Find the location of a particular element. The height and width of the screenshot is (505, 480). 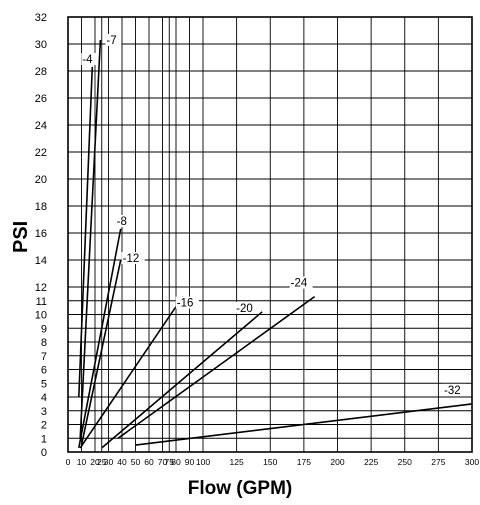

x-tick-label: 200 is located at coordinates (337, 462).